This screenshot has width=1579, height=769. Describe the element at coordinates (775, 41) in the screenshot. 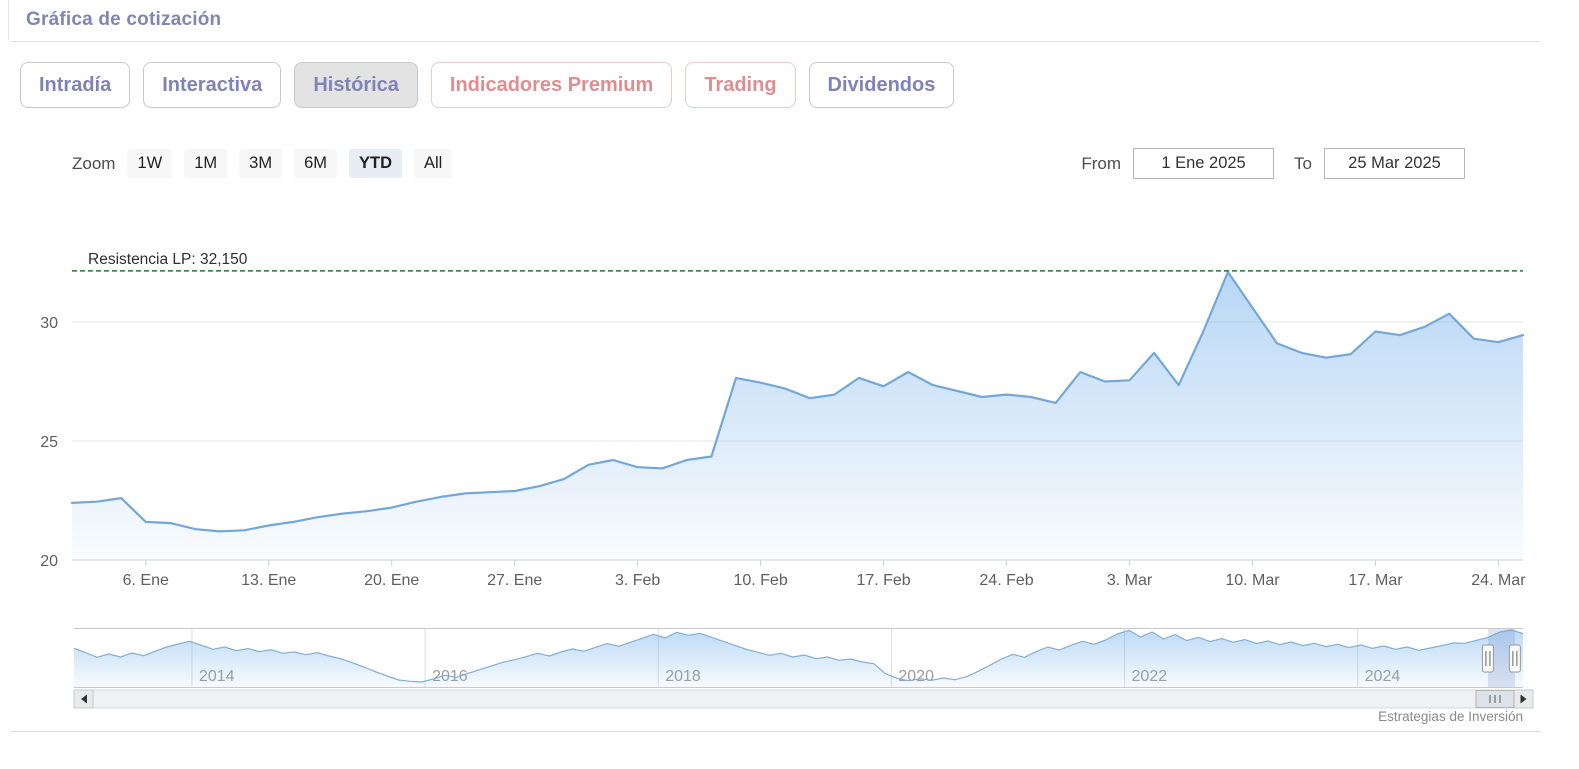

I see `title-divider` at that location.